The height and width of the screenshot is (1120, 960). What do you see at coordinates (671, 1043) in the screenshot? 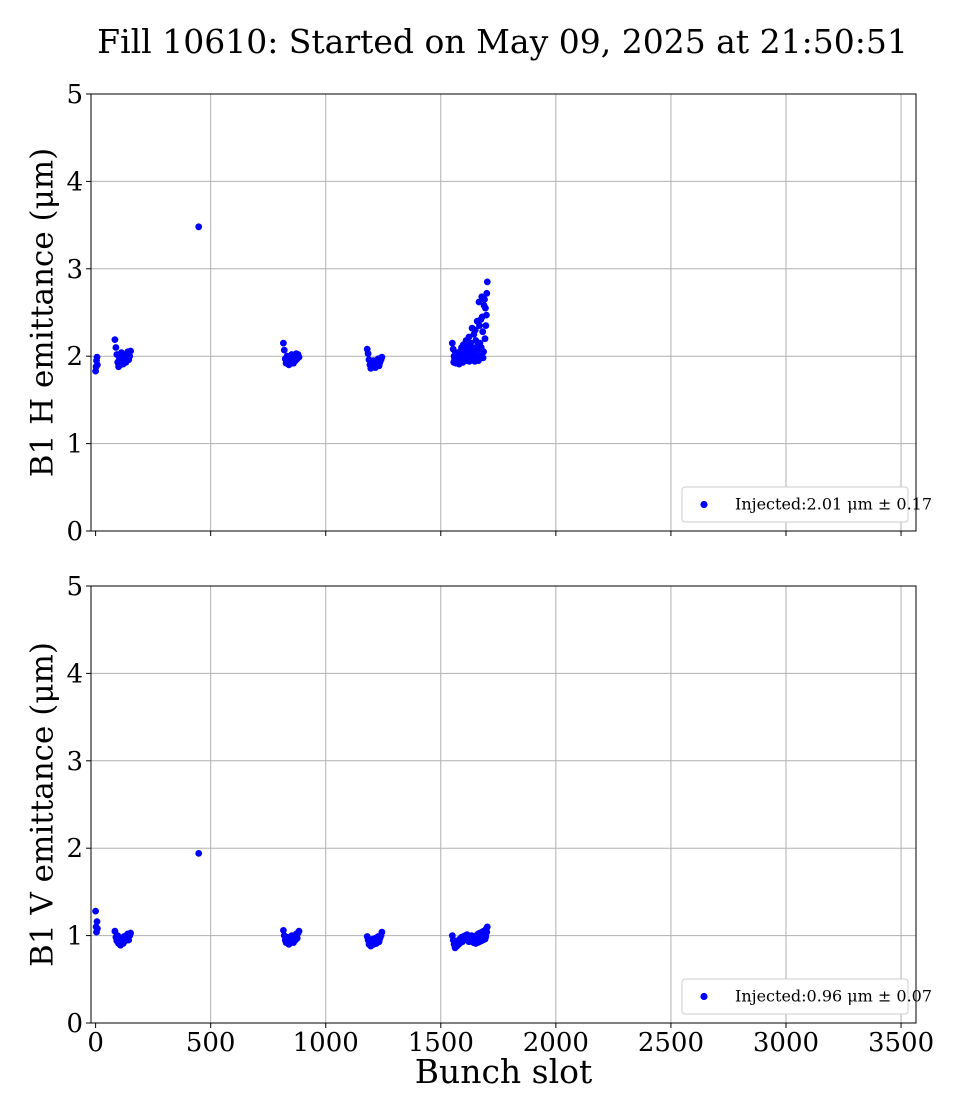
I see `x-tick-label: 2500` at bounding box center [671, 1043].